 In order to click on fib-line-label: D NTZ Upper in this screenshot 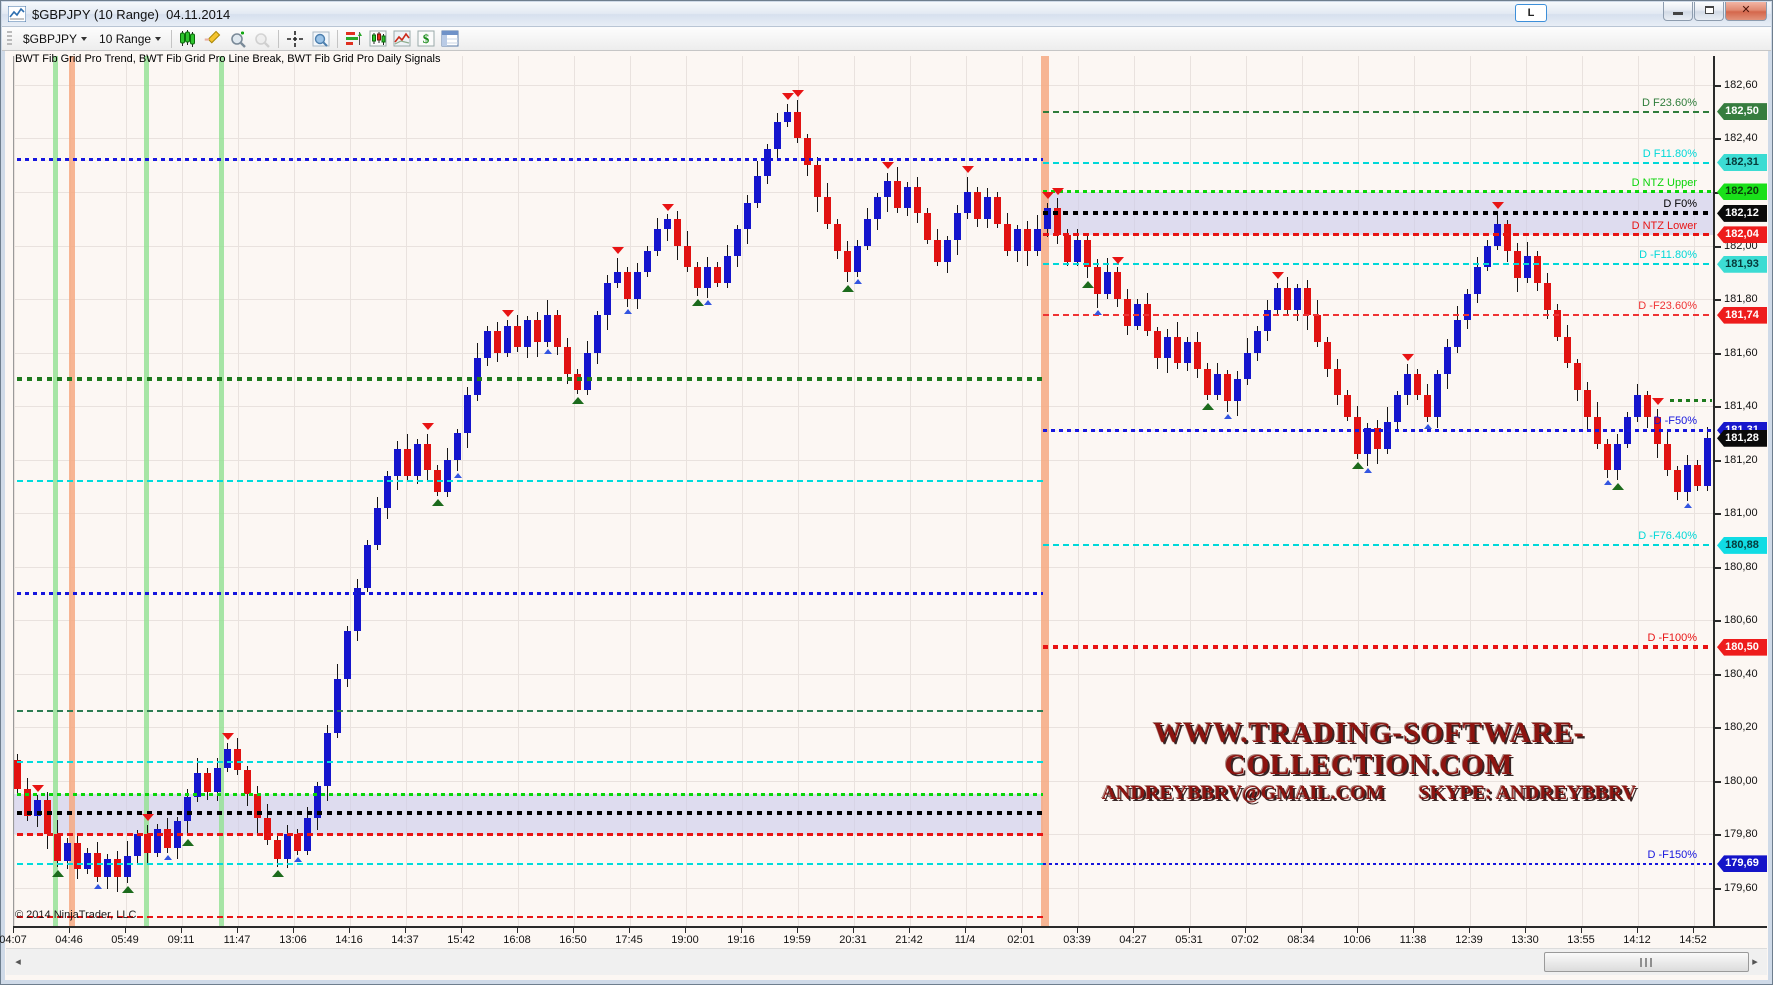, I will do `click(1664, 182)`.